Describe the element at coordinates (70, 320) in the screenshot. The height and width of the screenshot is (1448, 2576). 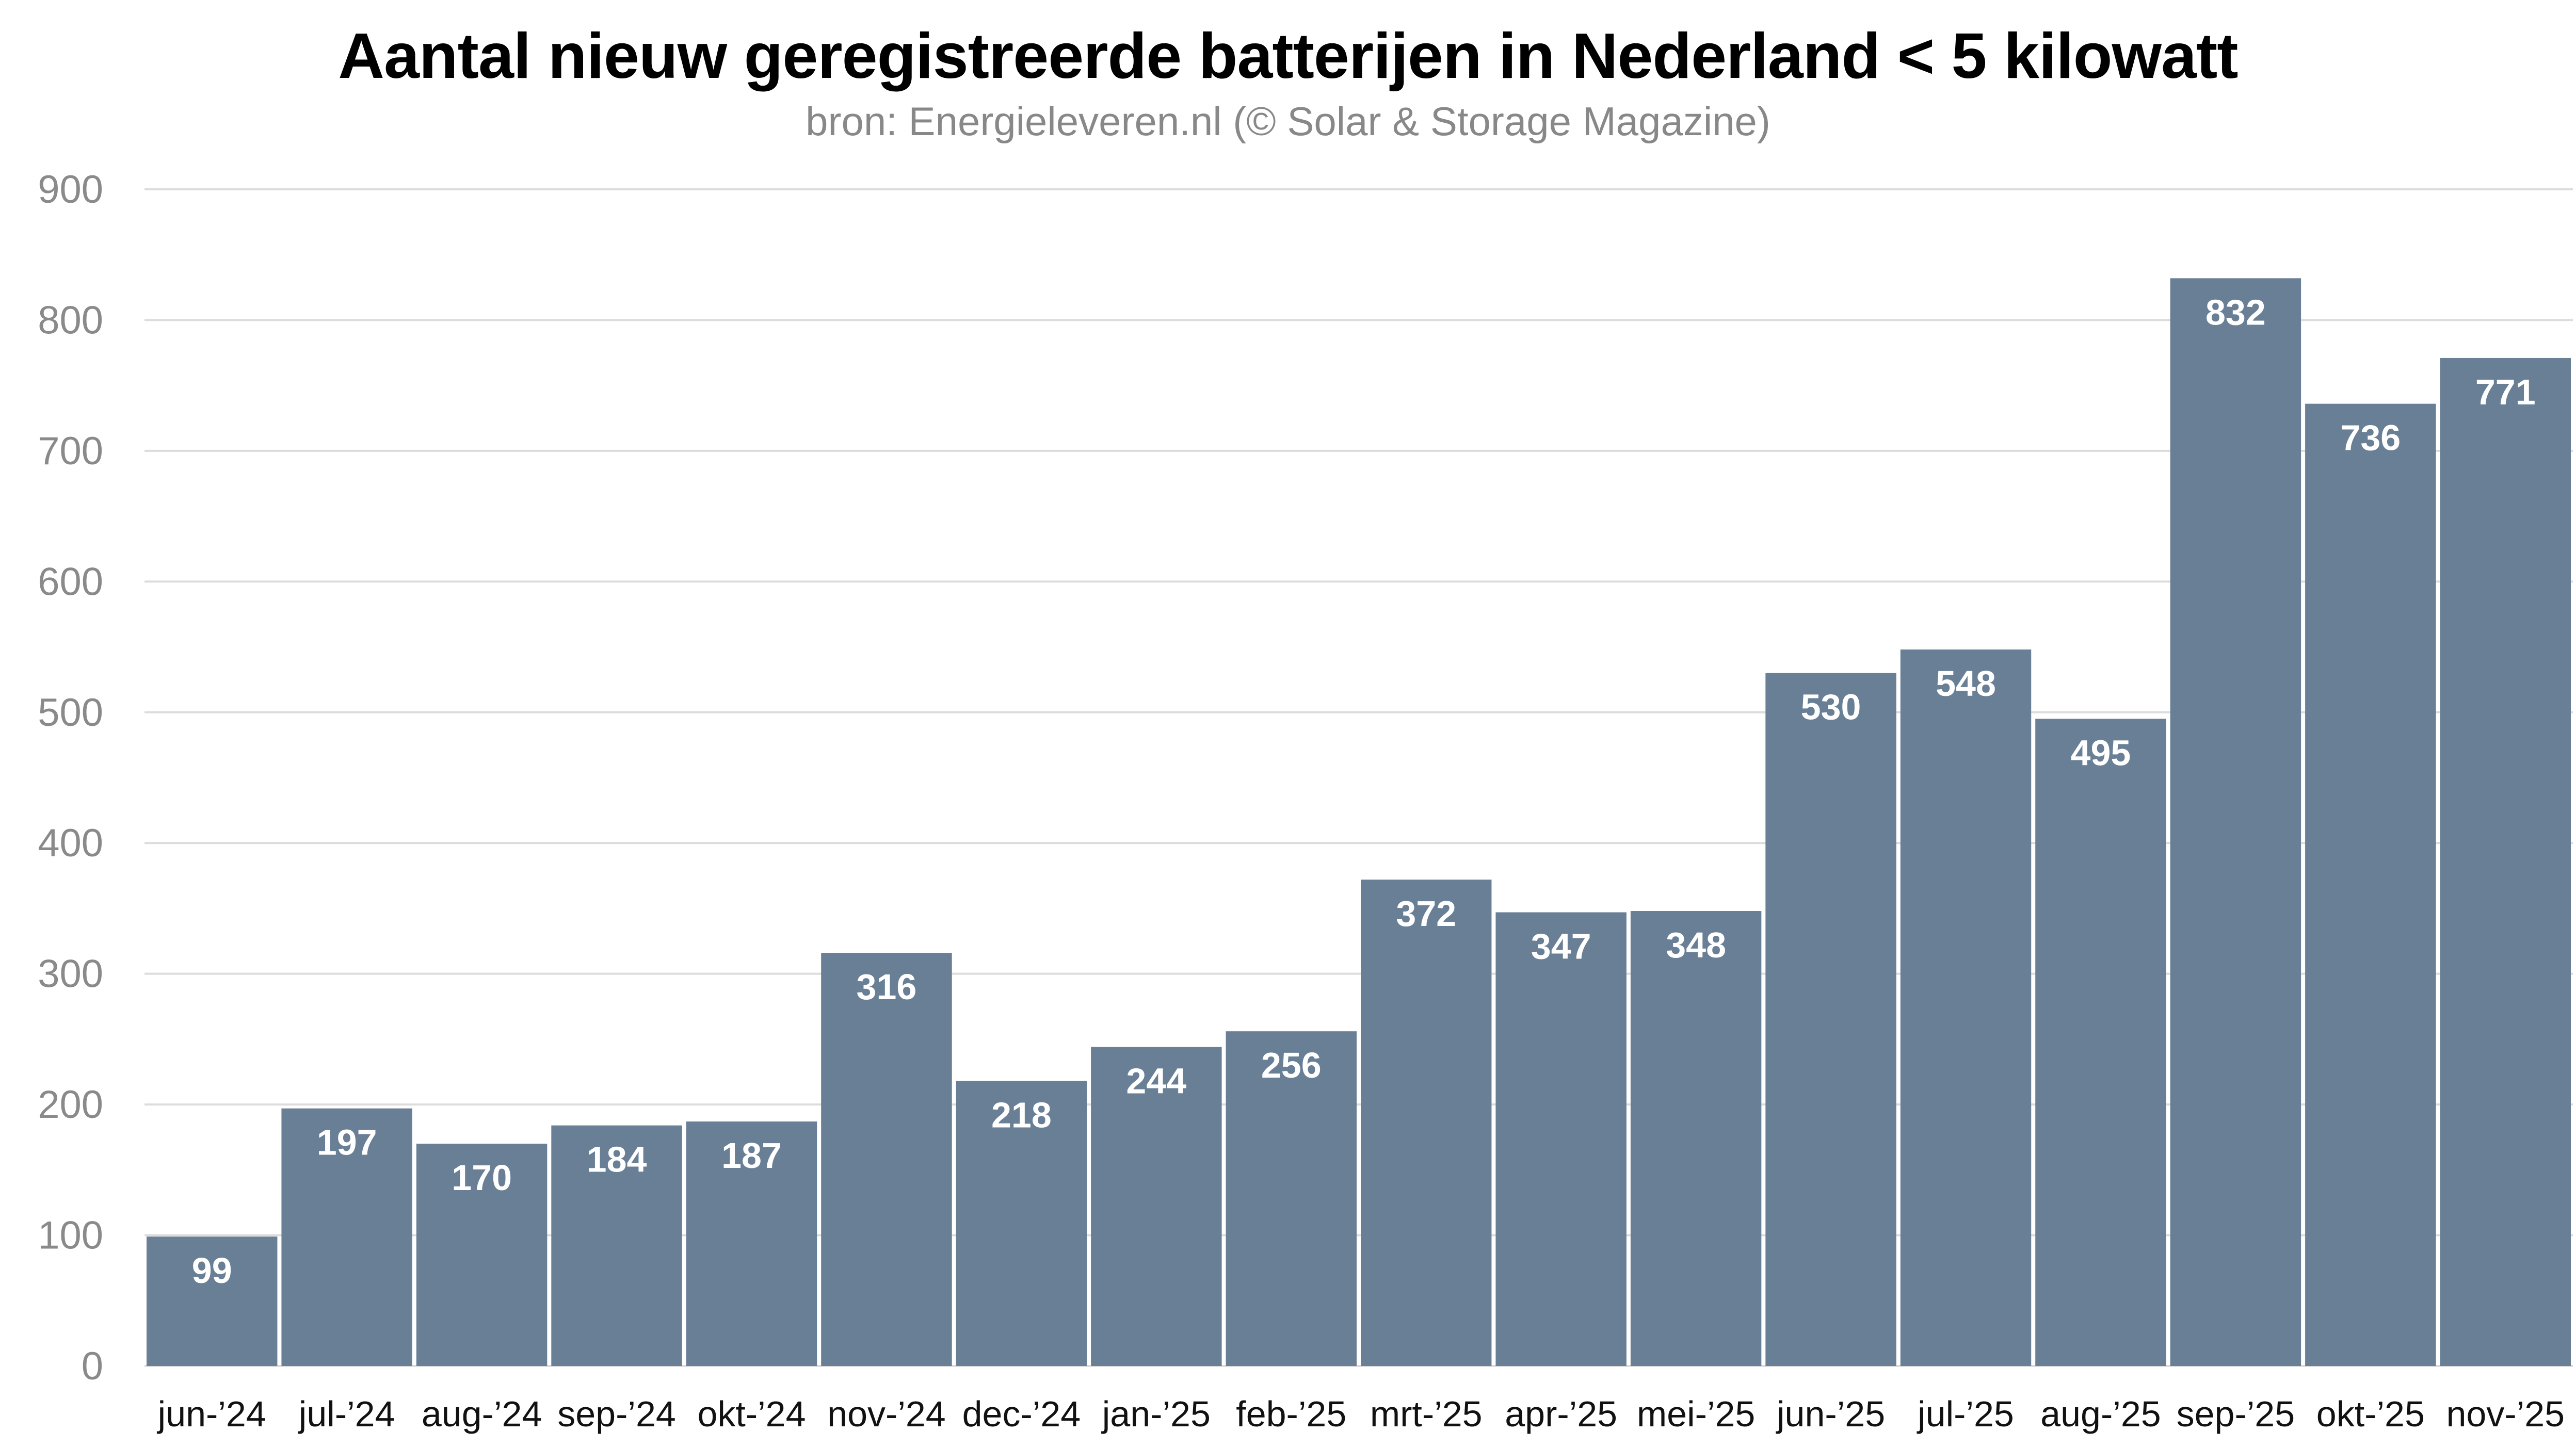
I see `y-tick-label: 800` at that location.